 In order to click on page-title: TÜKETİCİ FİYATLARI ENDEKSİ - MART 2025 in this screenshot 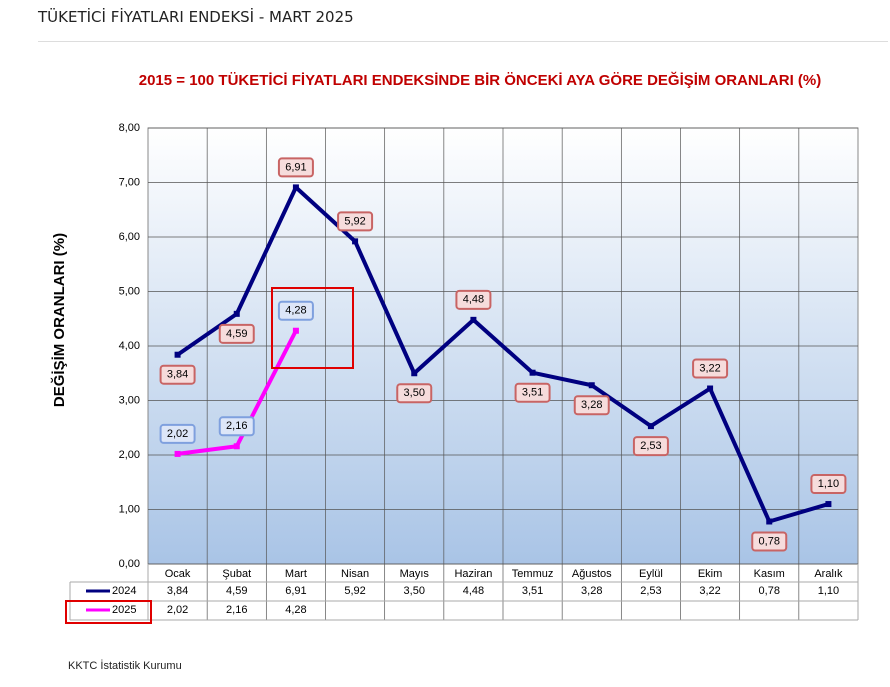, I will do `click(196, 17)`.